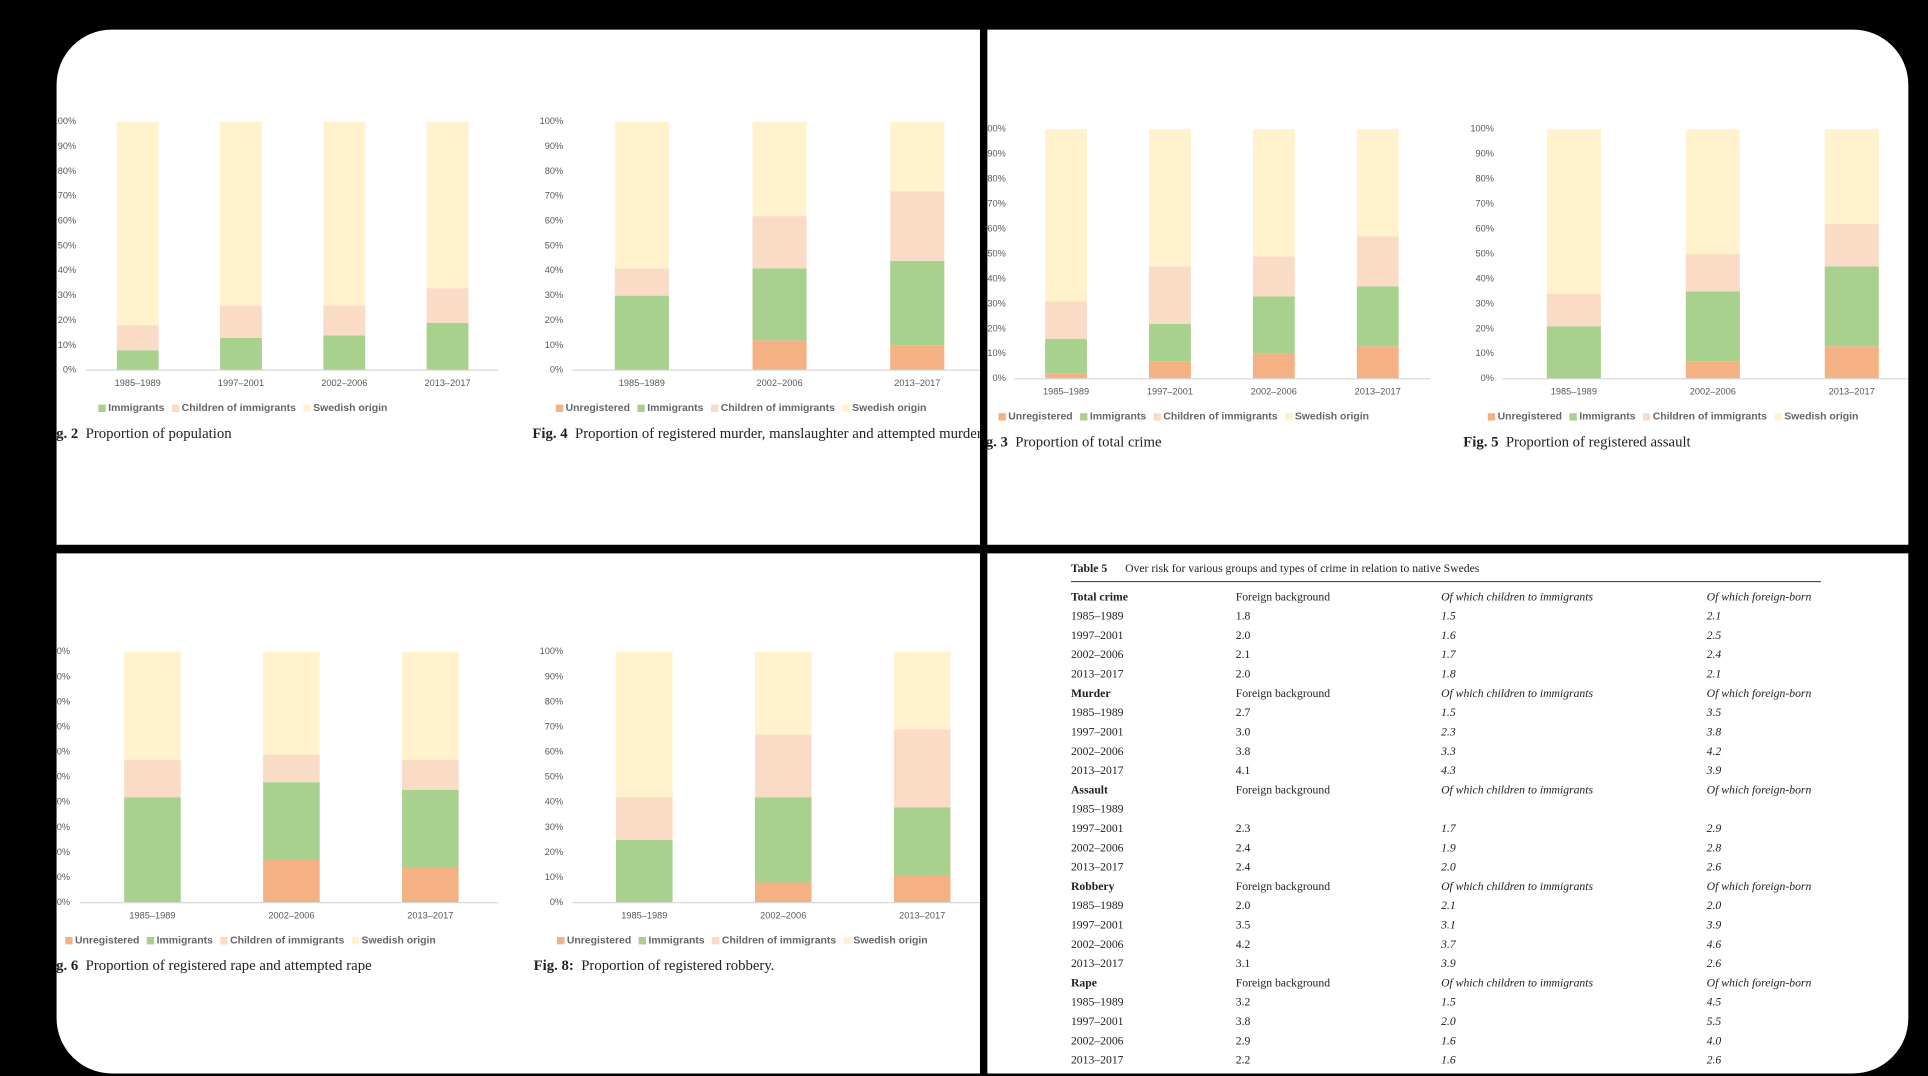 The width and height of the screenshot is (1928, 1076). What do you see at coordinates (1097, 731) in the screenshot?
I see `table-cell: 1997–2001` at bounding box center [1097, 731].